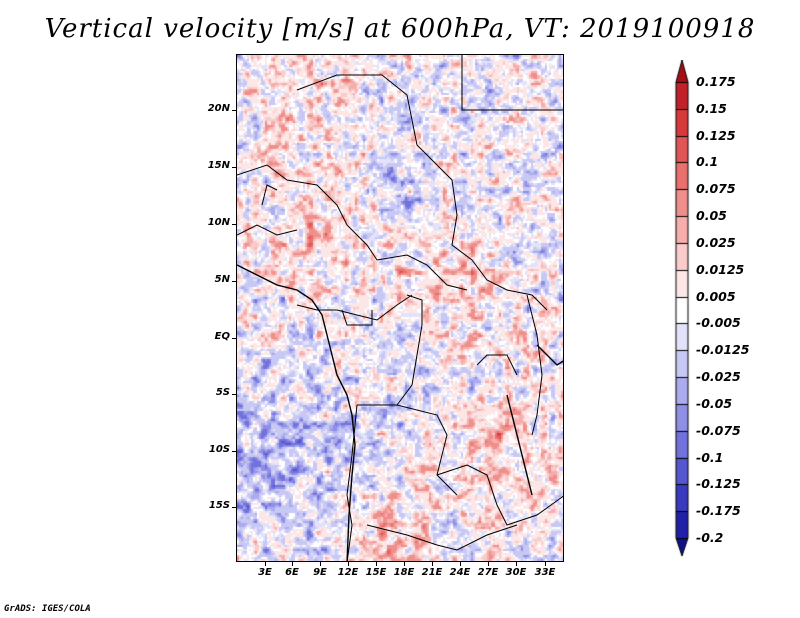 The width and height of the screenshot is (800, 618). I want to click on colorbar-label: -0.175, so click(718, 511).